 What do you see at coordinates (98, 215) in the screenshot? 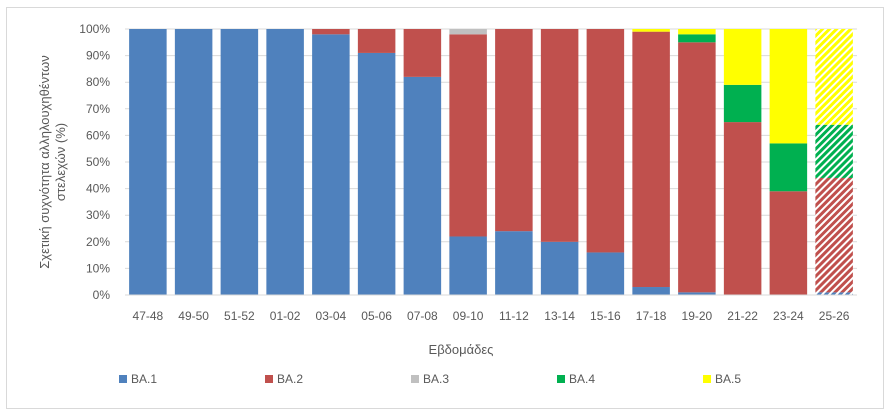
I see `y-tick-label: 30%` at bounding box center [98, 215].